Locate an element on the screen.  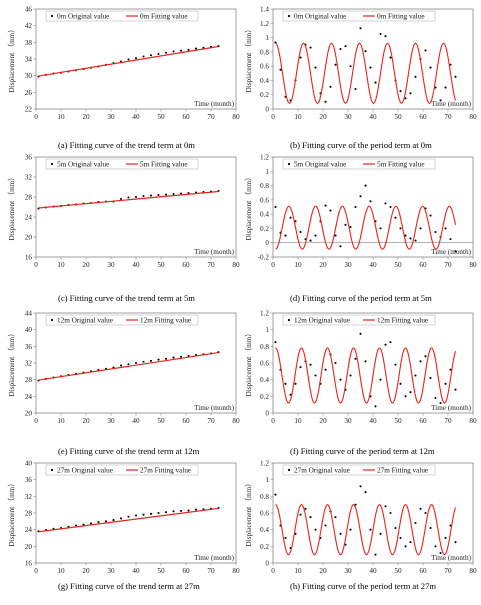
legend-label-original: 0m Original value is located at coordinates (83, 17).